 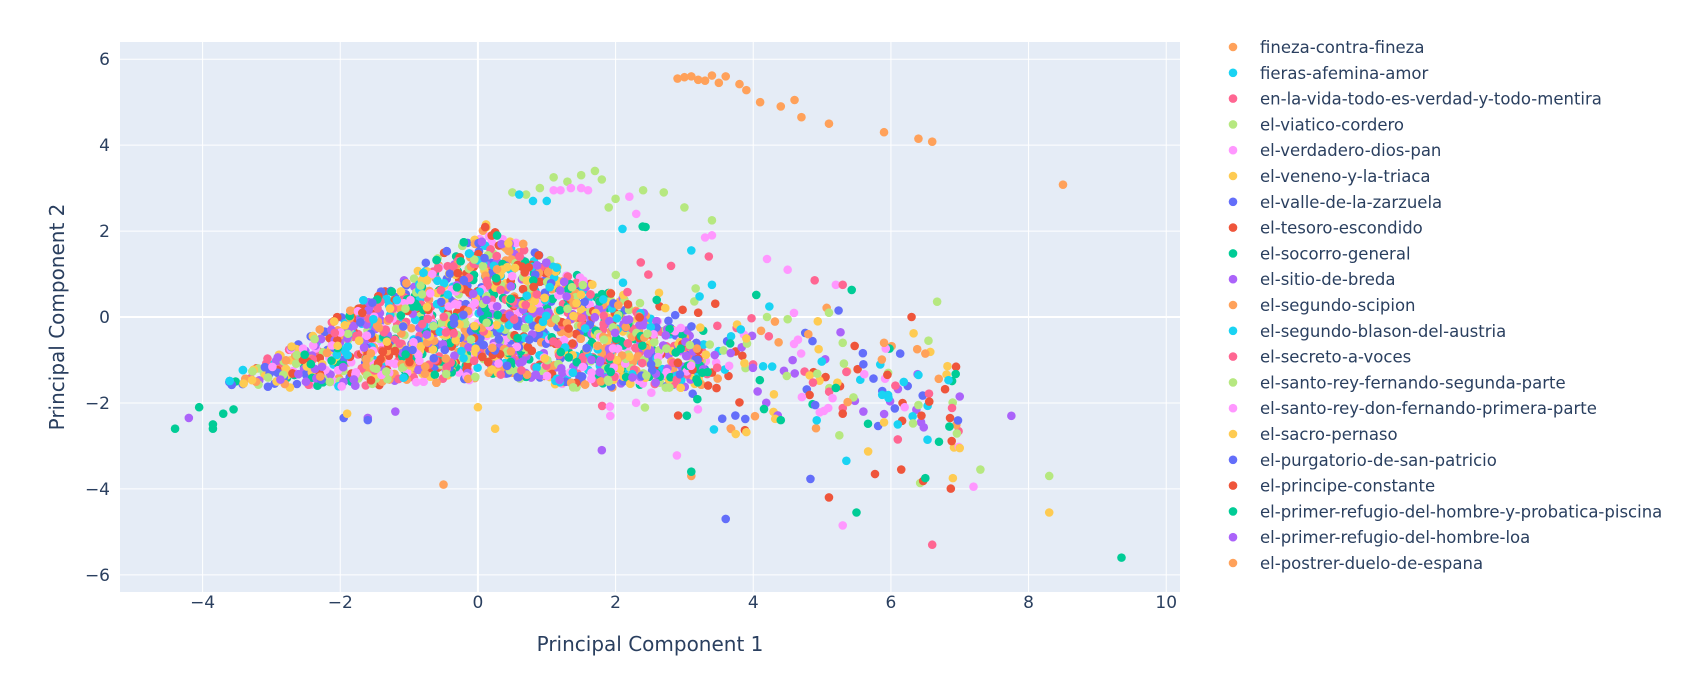 I want to click on legend-label: fineza-contra-fineza, so click(x=1342, y=47).